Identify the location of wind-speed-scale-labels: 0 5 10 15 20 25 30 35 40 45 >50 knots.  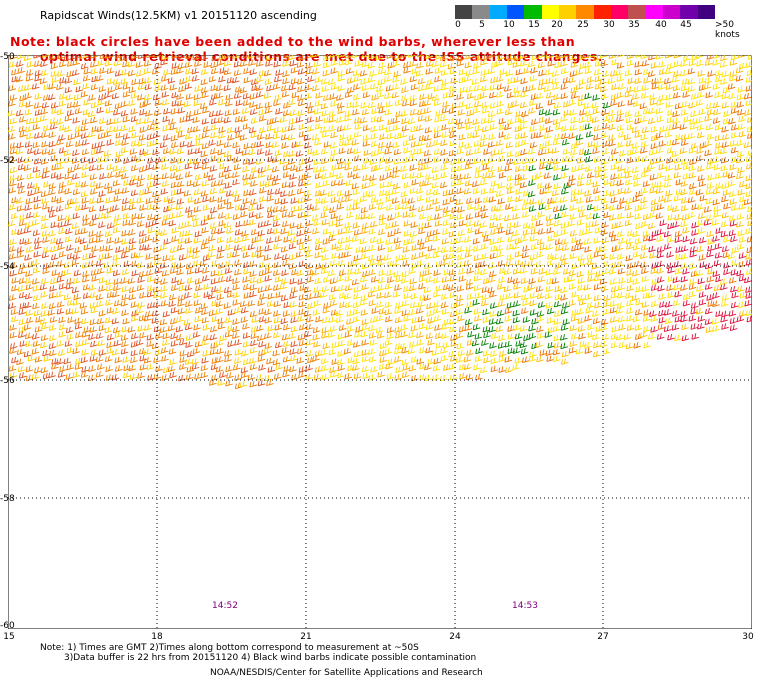
(380, 30).